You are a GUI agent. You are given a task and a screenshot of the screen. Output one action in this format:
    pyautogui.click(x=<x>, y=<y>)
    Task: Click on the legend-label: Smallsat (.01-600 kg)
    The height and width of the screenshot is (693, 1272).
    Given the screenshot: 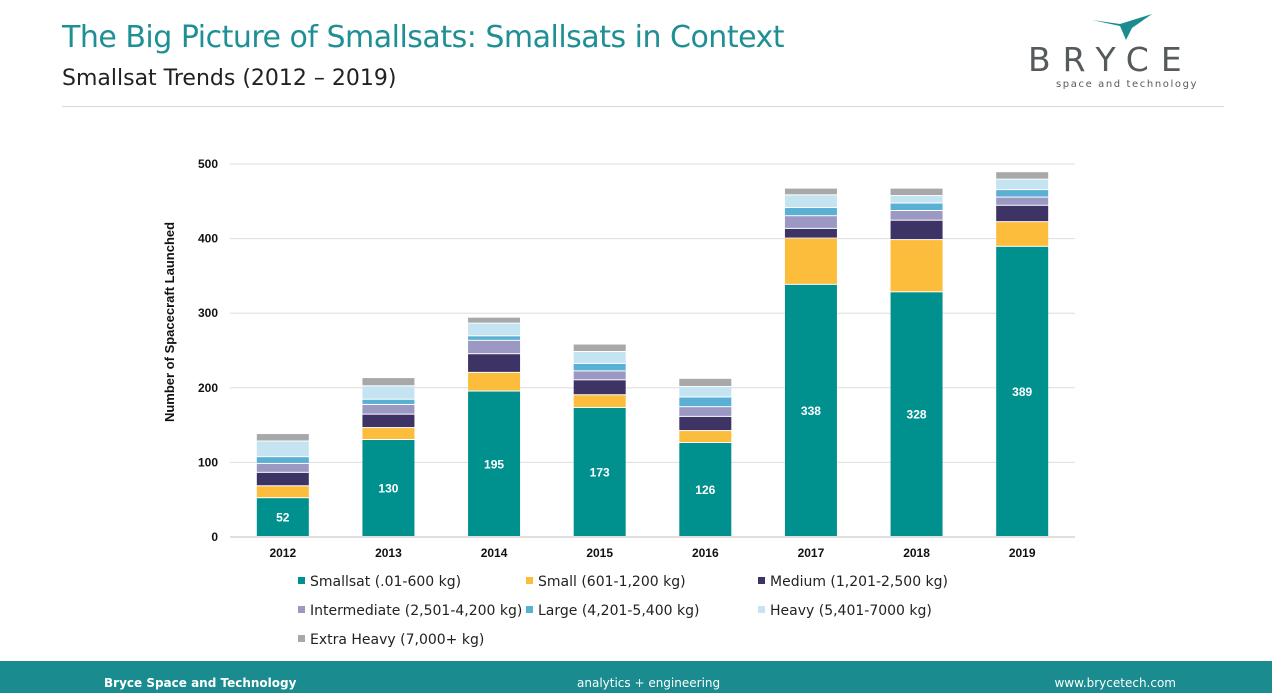 What is the action you would take?
    pyautogui.click(x=386, y=582)
    